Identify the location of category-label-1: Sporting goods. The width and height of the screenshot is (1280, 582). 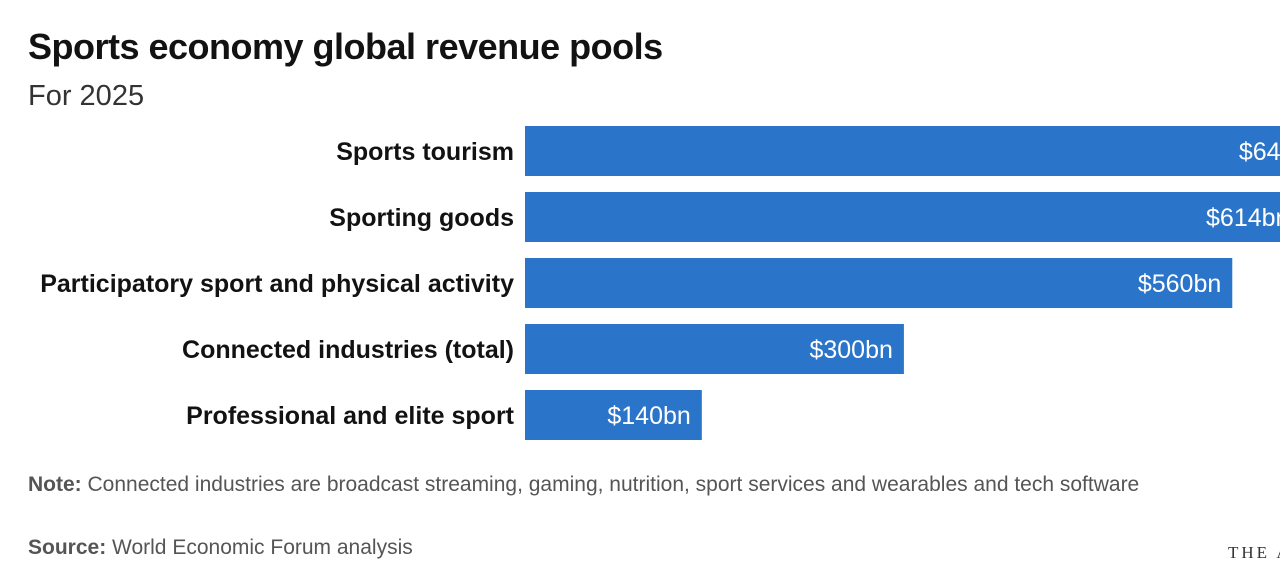
(421, 218).